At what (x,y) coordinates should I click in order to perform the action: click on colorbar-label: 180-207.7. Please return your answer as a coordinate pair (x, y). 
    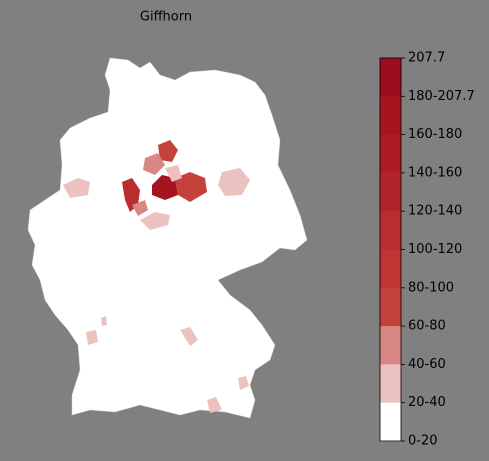
    Looking at the image, I should click on (441, 96).